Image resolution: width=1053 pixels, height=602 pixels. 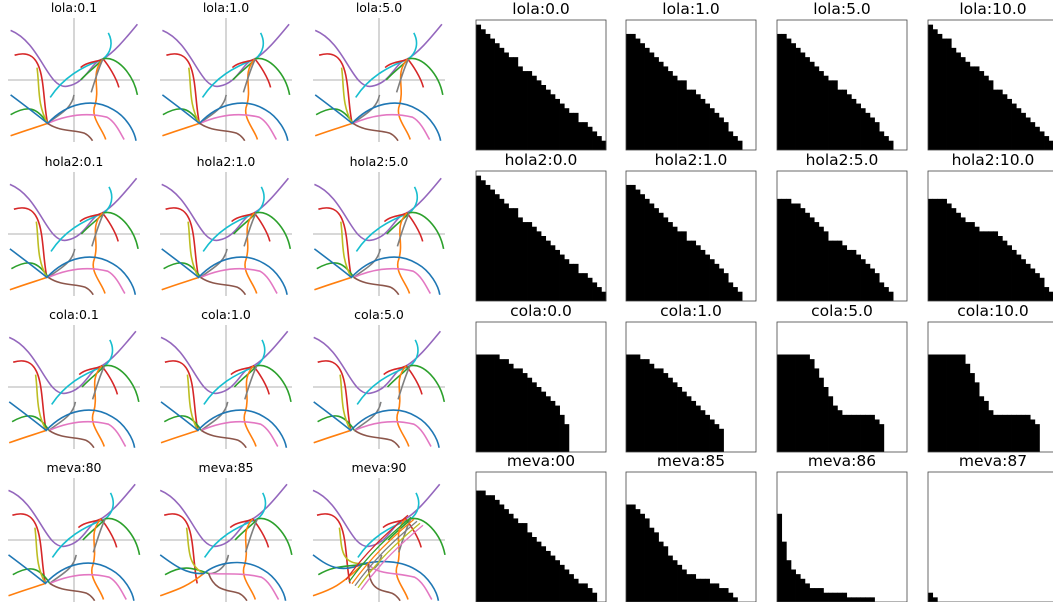 What do you see at coordinates (226, 531) in the screenshot?
I see `trajectory-panel: meva:85` at bounding box center [226, 531].